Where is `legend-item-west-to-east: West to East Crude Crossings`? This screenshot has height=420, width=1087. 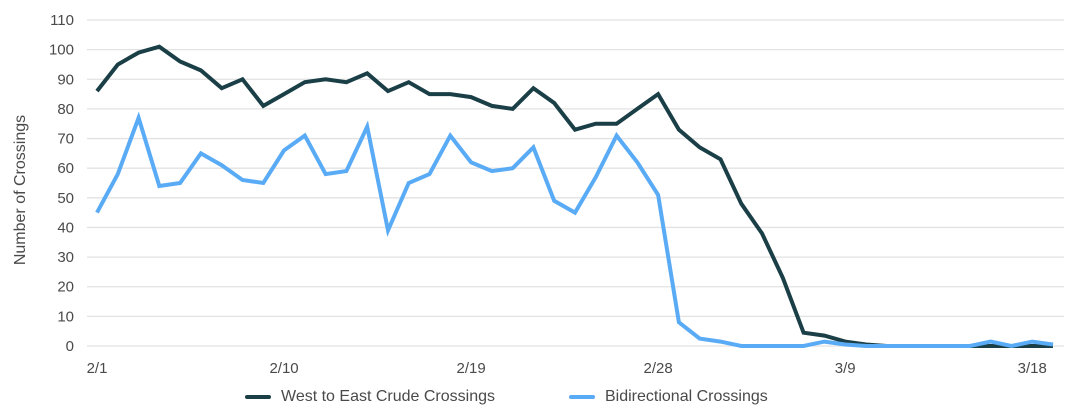 legend-item-west-to-east: West to East Crude Crossings is located at coordinates (370, 397).